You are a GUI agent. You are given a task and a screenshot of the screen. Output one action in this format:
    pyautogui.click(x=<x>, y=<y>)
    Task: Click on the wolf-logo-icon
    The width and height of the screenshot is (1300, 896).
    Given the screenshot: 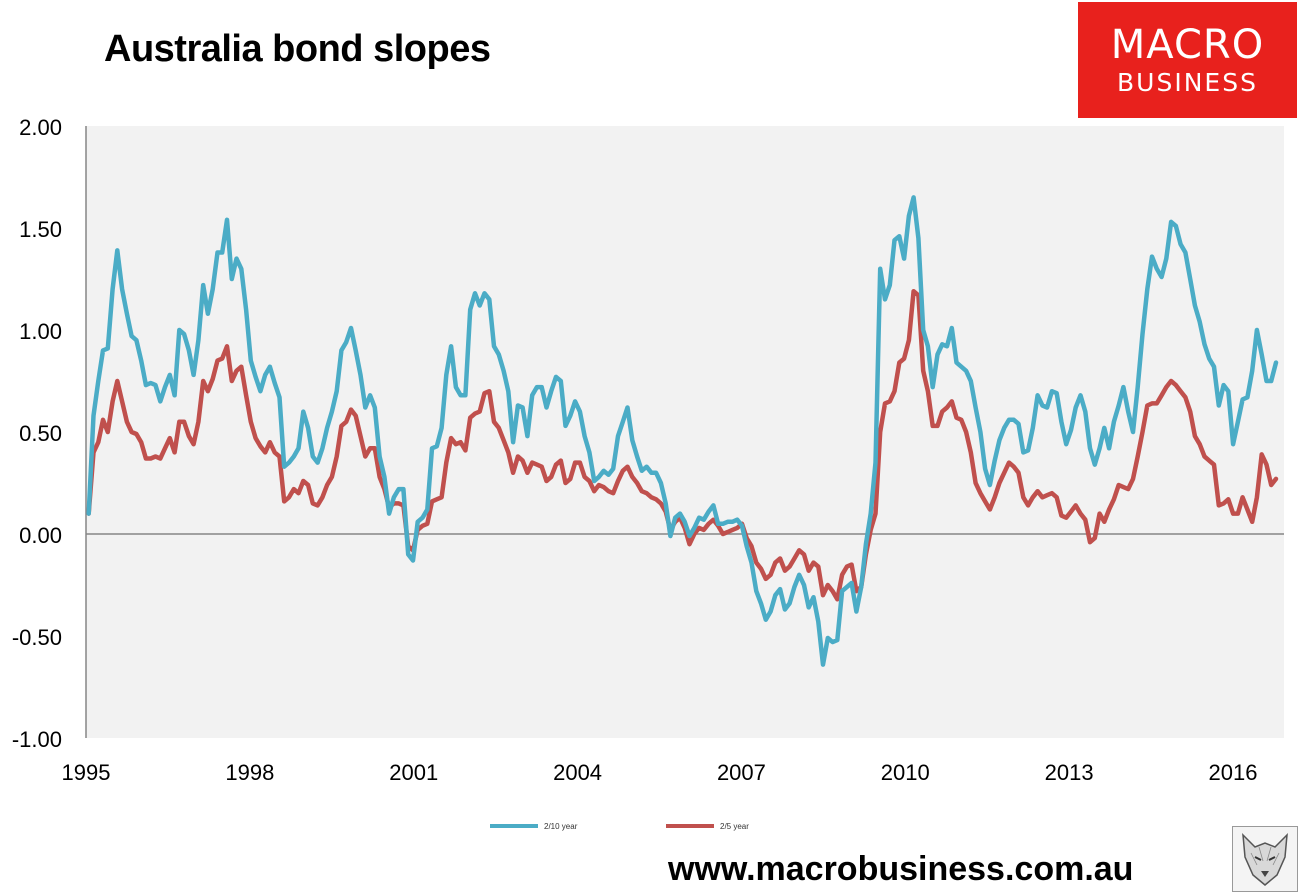 What is the action you would take?
    pyautogui.click(x=1265, y=859)
    